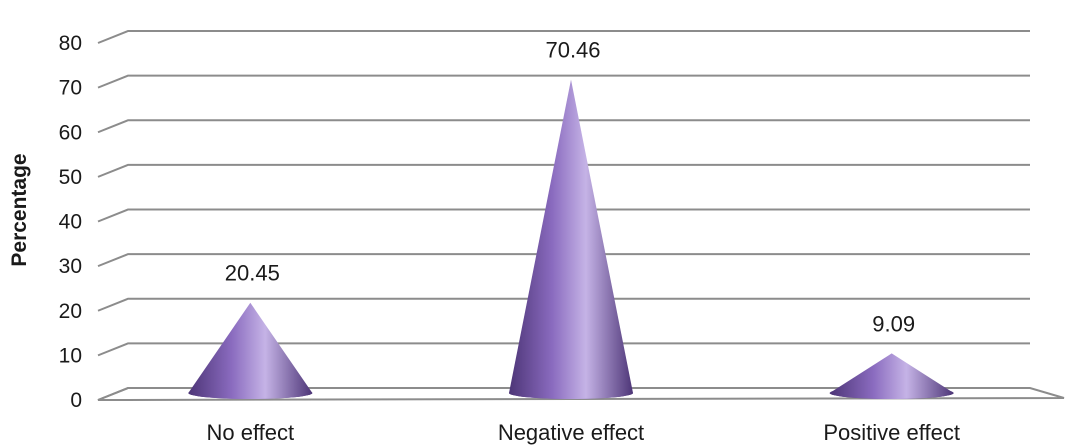 The width and height of the screenshot is (1066, 446). Describe the element at coordinates (70, 311) in the screenshot. I see `y-tick-label: 20` at that location.